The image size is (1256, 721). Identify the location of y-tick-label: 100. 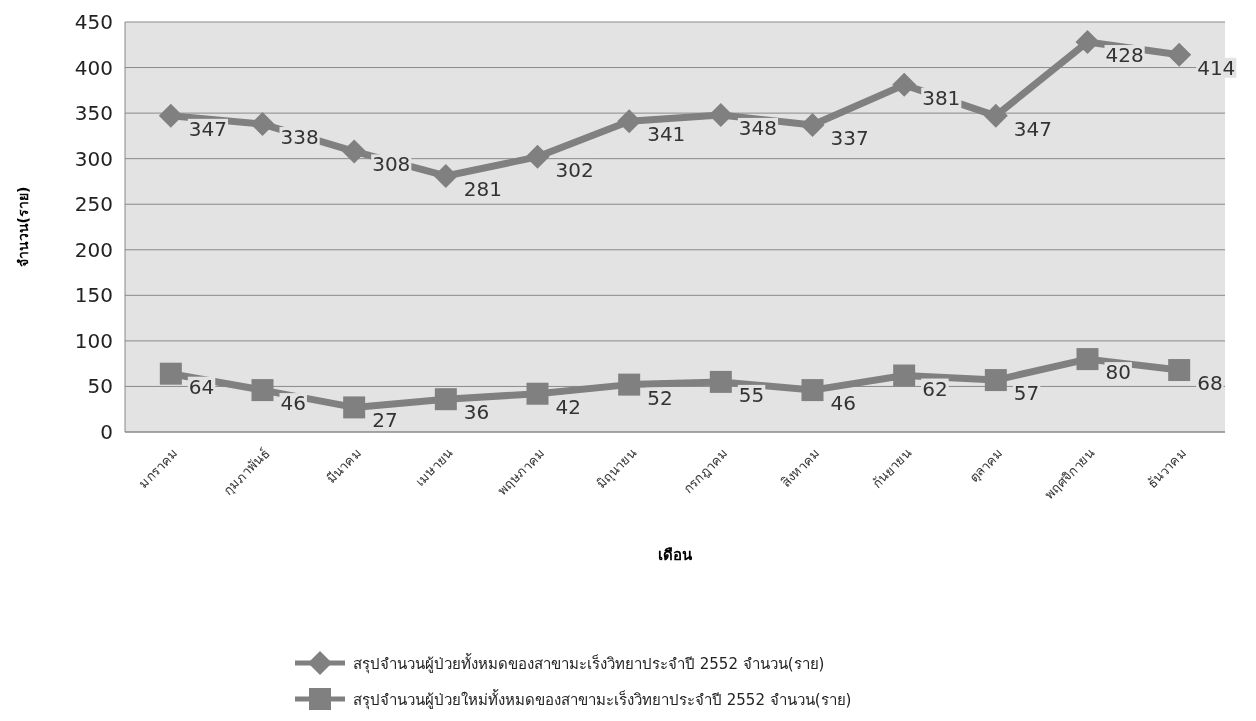
(93, 340).